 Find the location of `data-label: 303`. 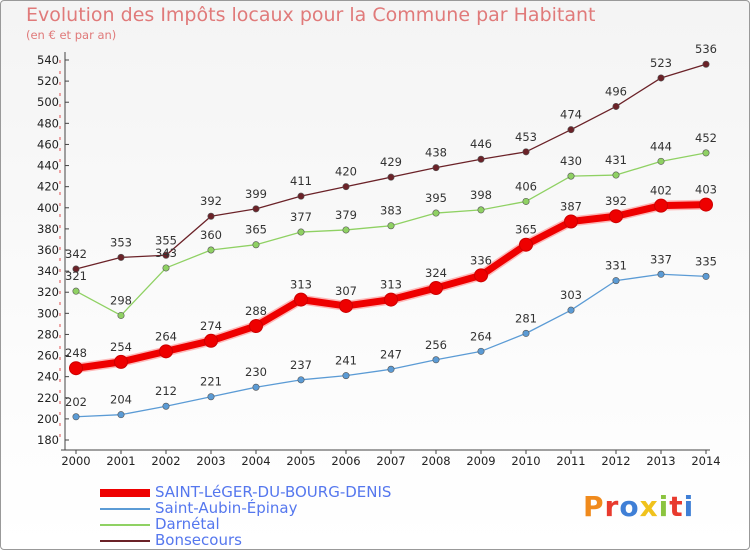

data-label: 303 is located at coordinates (571, 295).